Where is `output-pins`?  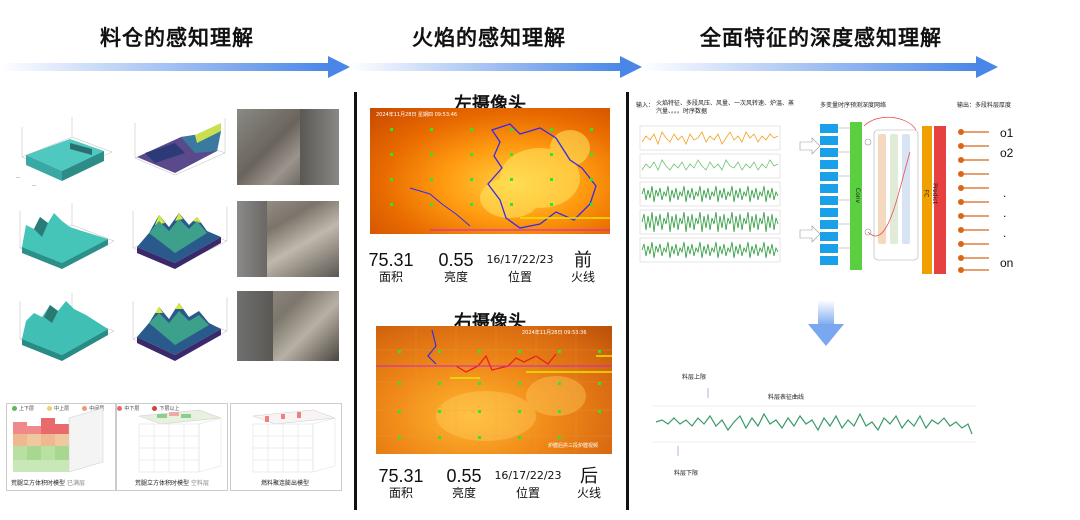
output-pins is located at coordinates (973, 201).